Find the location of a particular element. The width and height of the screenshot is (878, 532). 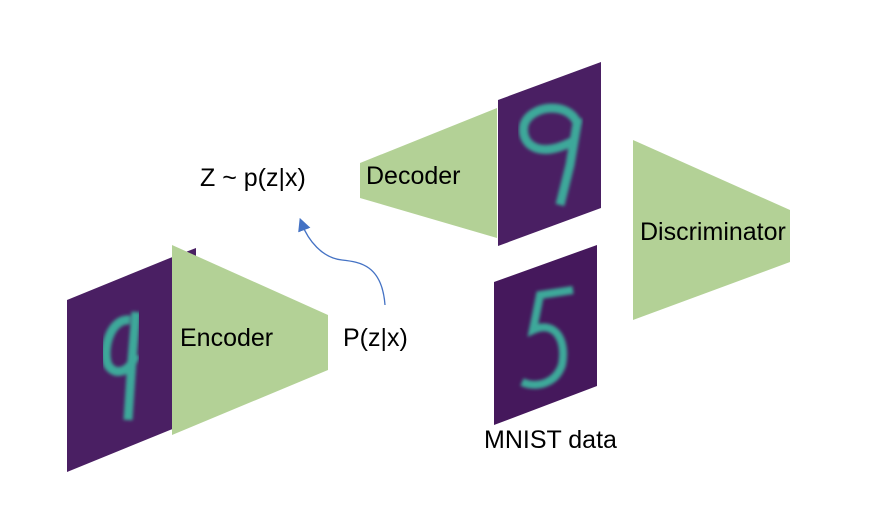

decoder-block is located at coordinates (428, 173).